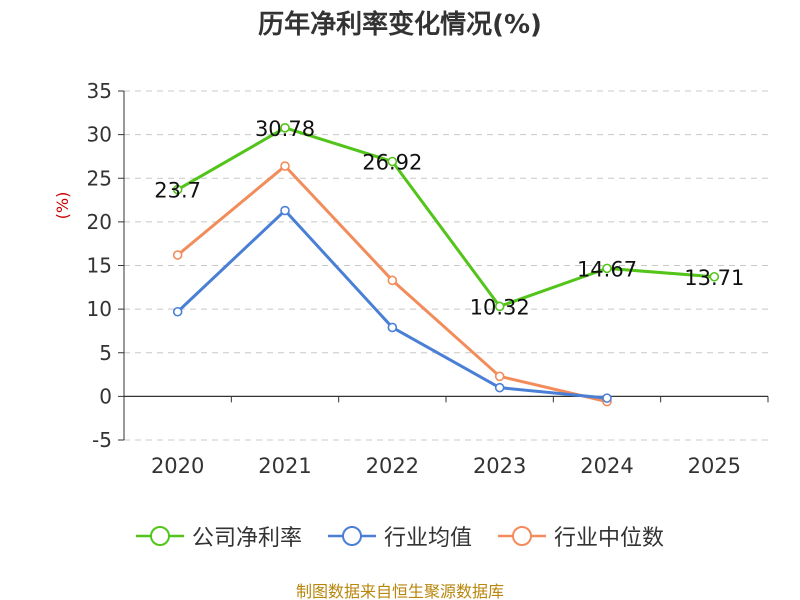 The width and height of the screenshot is (800, 600). What do you see at coordinates (99, 91) in the screenshot?
I see `y-tick-label: 35` at bounding box center [99, 91].